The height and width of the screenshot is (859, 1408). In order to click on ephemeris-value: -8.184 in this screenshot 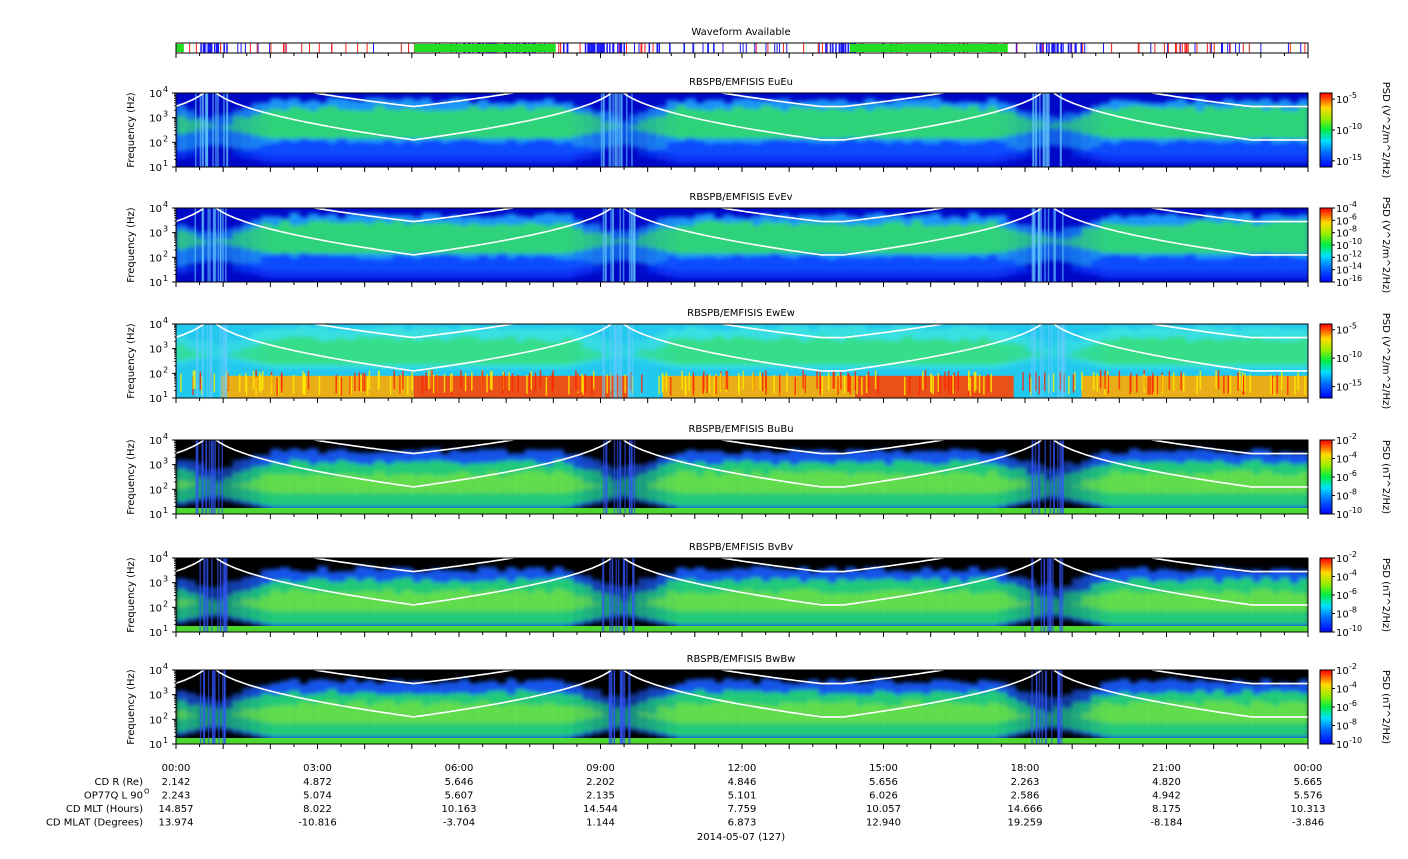, I will do `click(1166, 823)`.